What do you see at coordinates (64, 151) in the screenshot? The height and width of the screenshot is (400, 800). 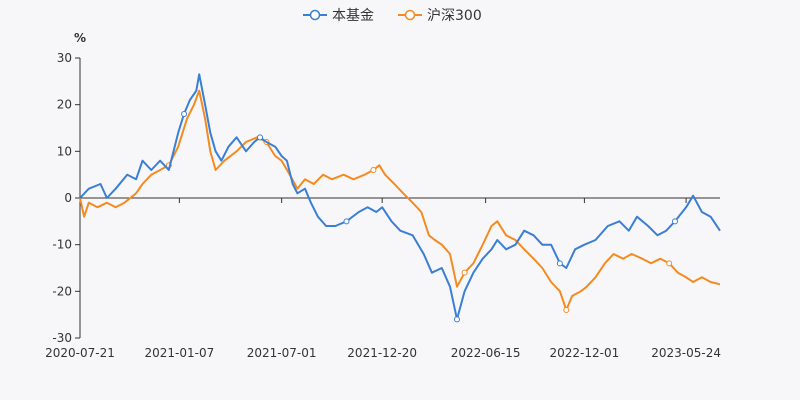 I see `y-tick-label: 10` at bounding box center [64, 151].